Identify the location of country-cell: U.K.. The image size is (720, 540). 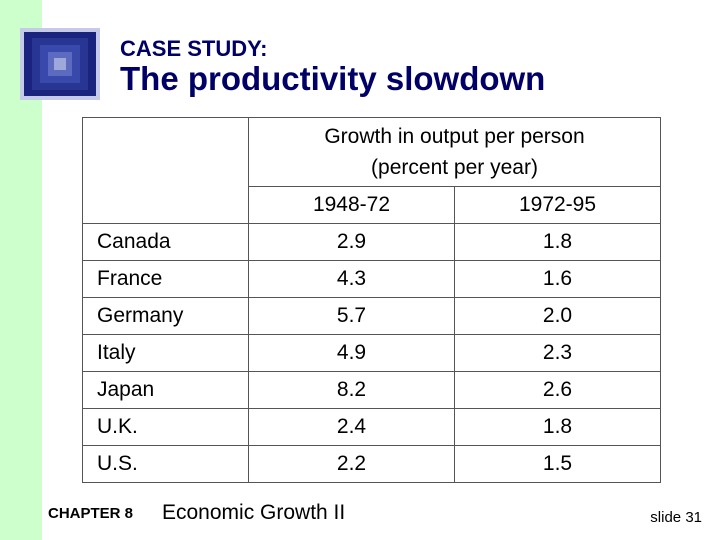
(165, 427).